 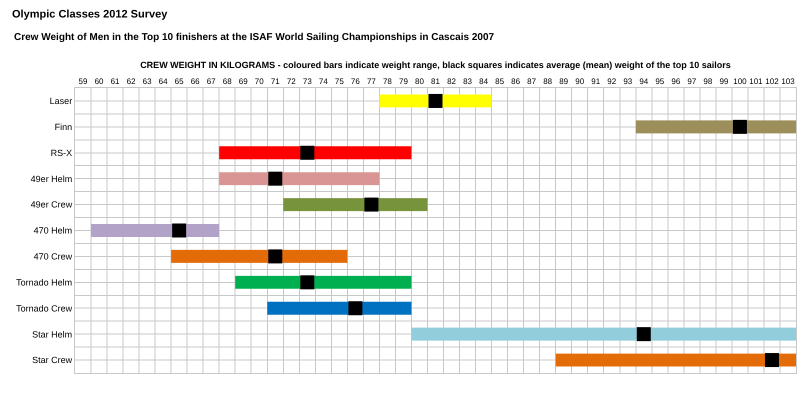 I want to click on x-tick-label: 78, so click(x=387, y=81).